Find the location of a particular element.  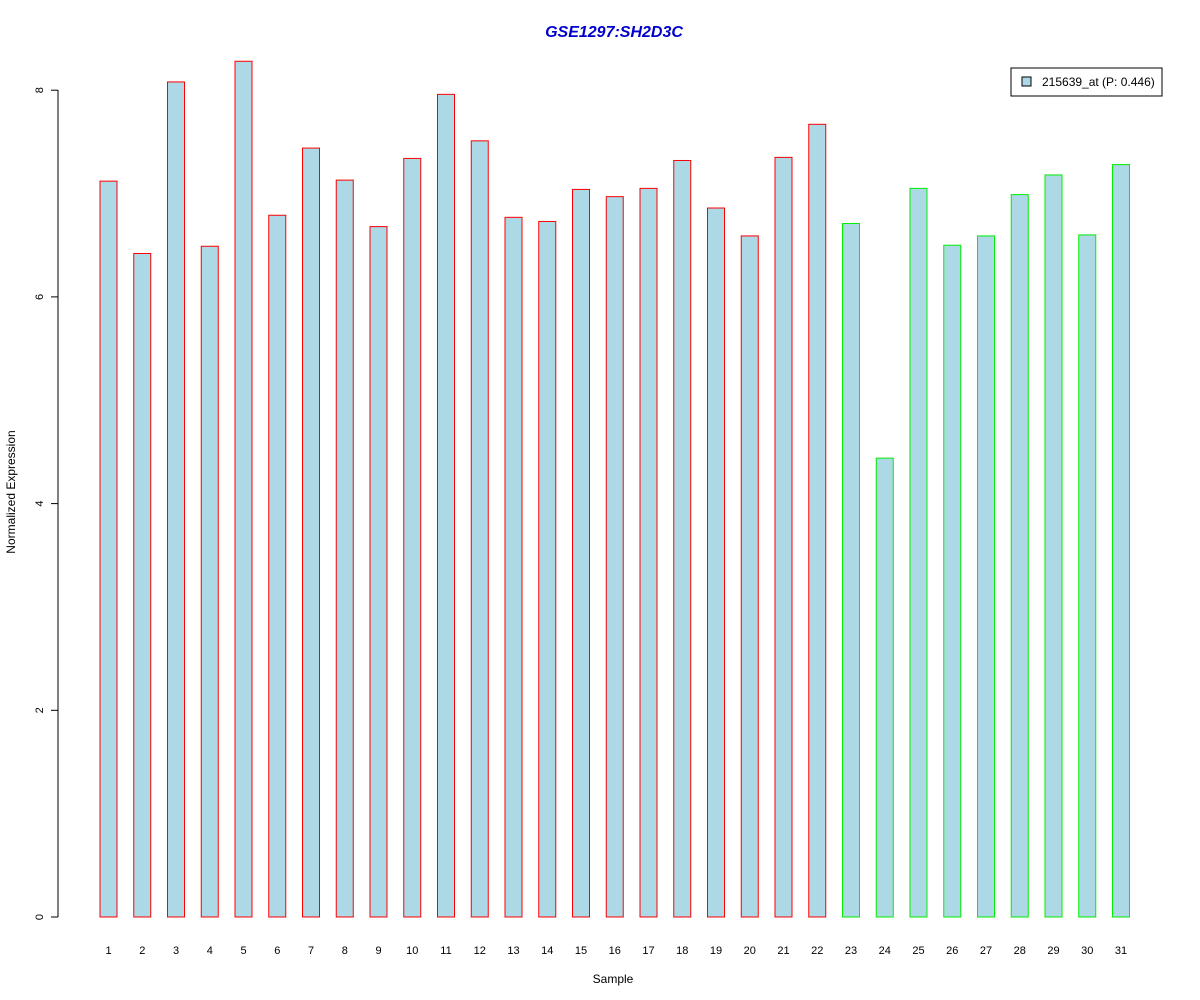

y-tick-label: 6 is located at coordinates (40, 297).